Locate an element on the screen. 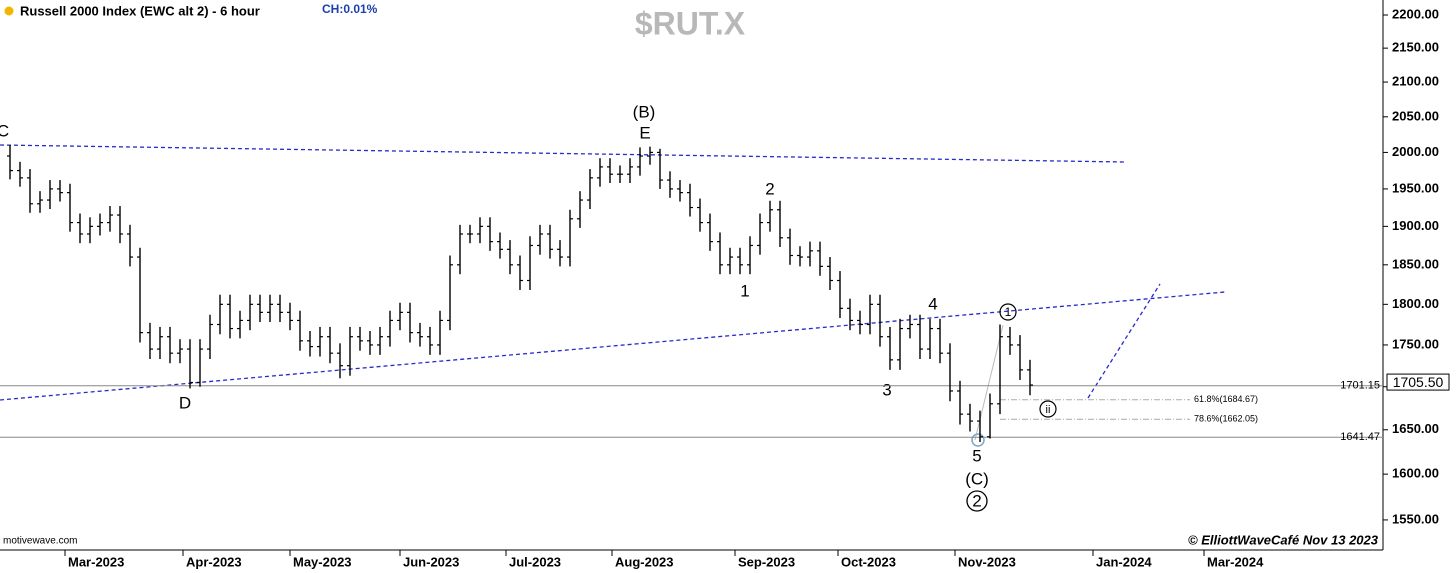 The height and width of the screenshot is (573, 1456). x-tick-label: Aug-2023 is located at coordinates (644, 561).